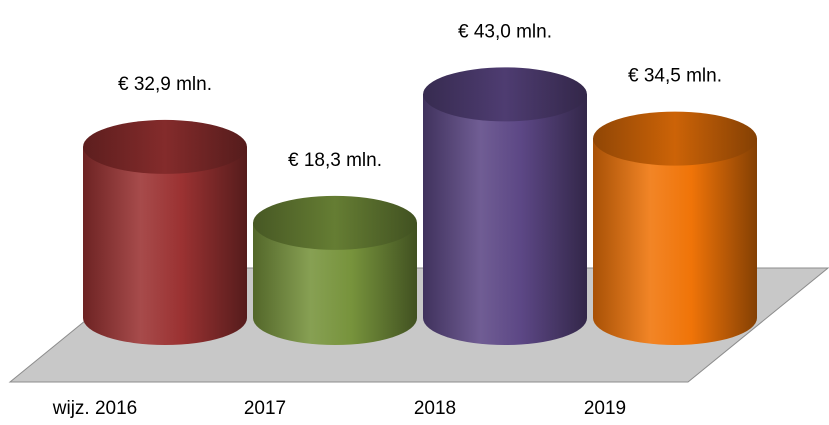  What do you see at coordinates (265, 408) in the screenshot?
I see `x-tick-label: 2017` at bounding box center [265, 408].